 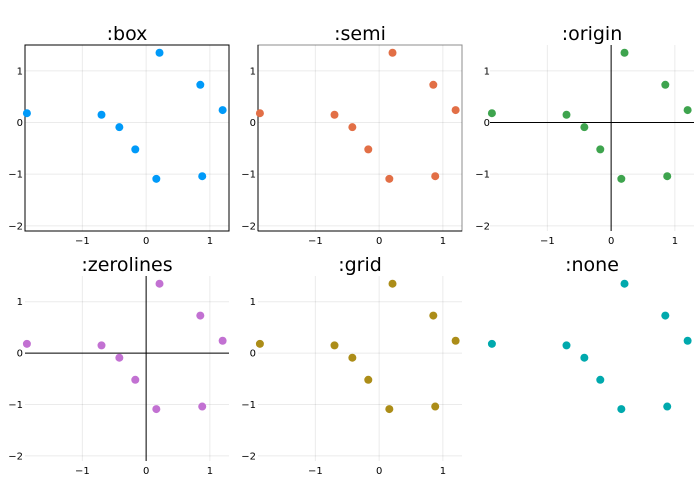 I want to click on subplot-title: :zerolines, so click(x=126, y=265).